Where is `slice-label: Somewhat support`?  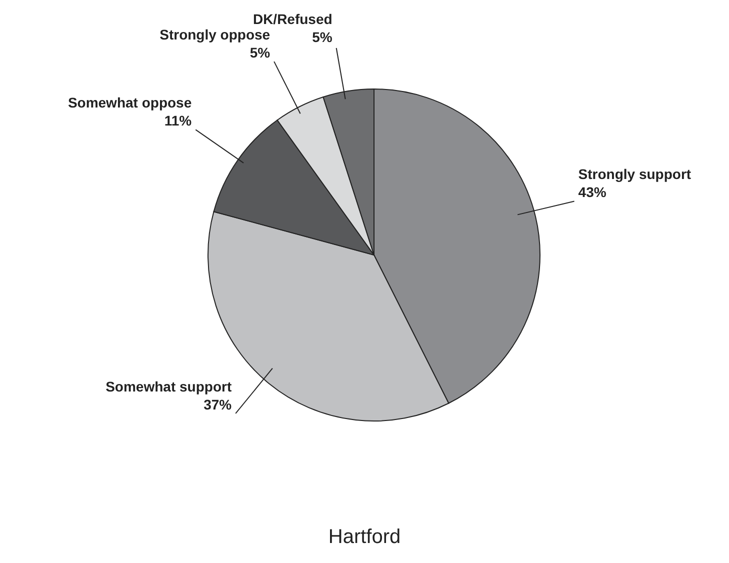
slice-label: Somewhat support is located at coordinates (169, 386).